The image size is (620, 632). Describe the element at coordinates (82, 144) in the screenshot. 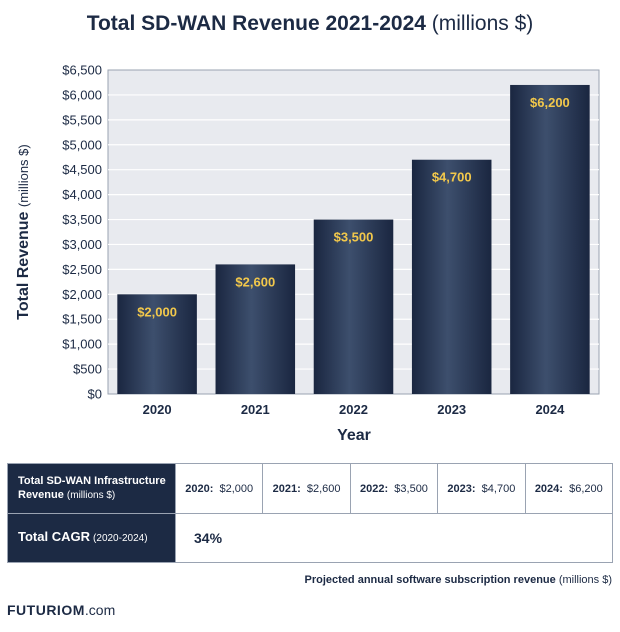

I see `y-tick-label: $5,000` at that location.